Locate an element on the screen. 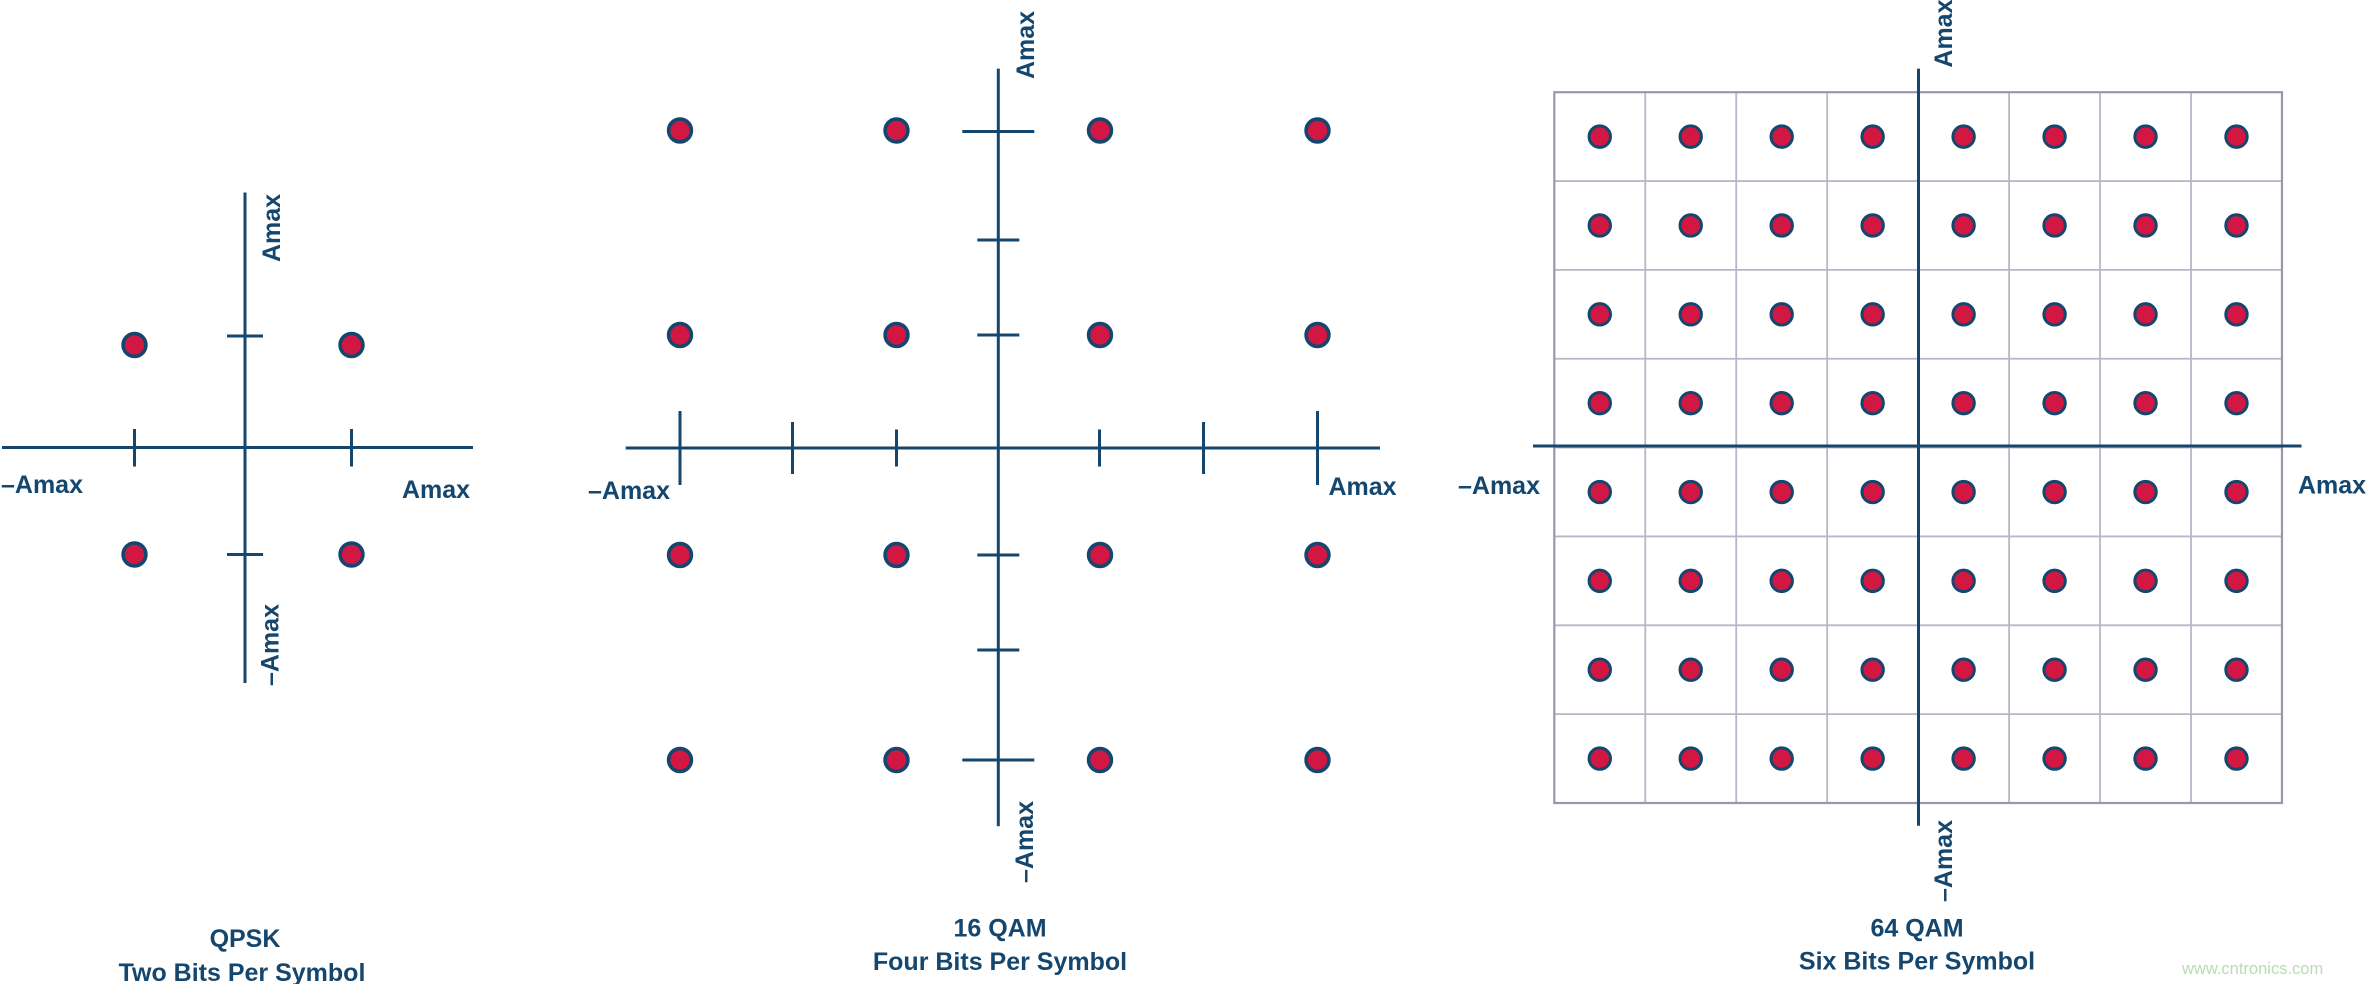  svg-text: 64 QAM is located at coordinates (1916, 929).